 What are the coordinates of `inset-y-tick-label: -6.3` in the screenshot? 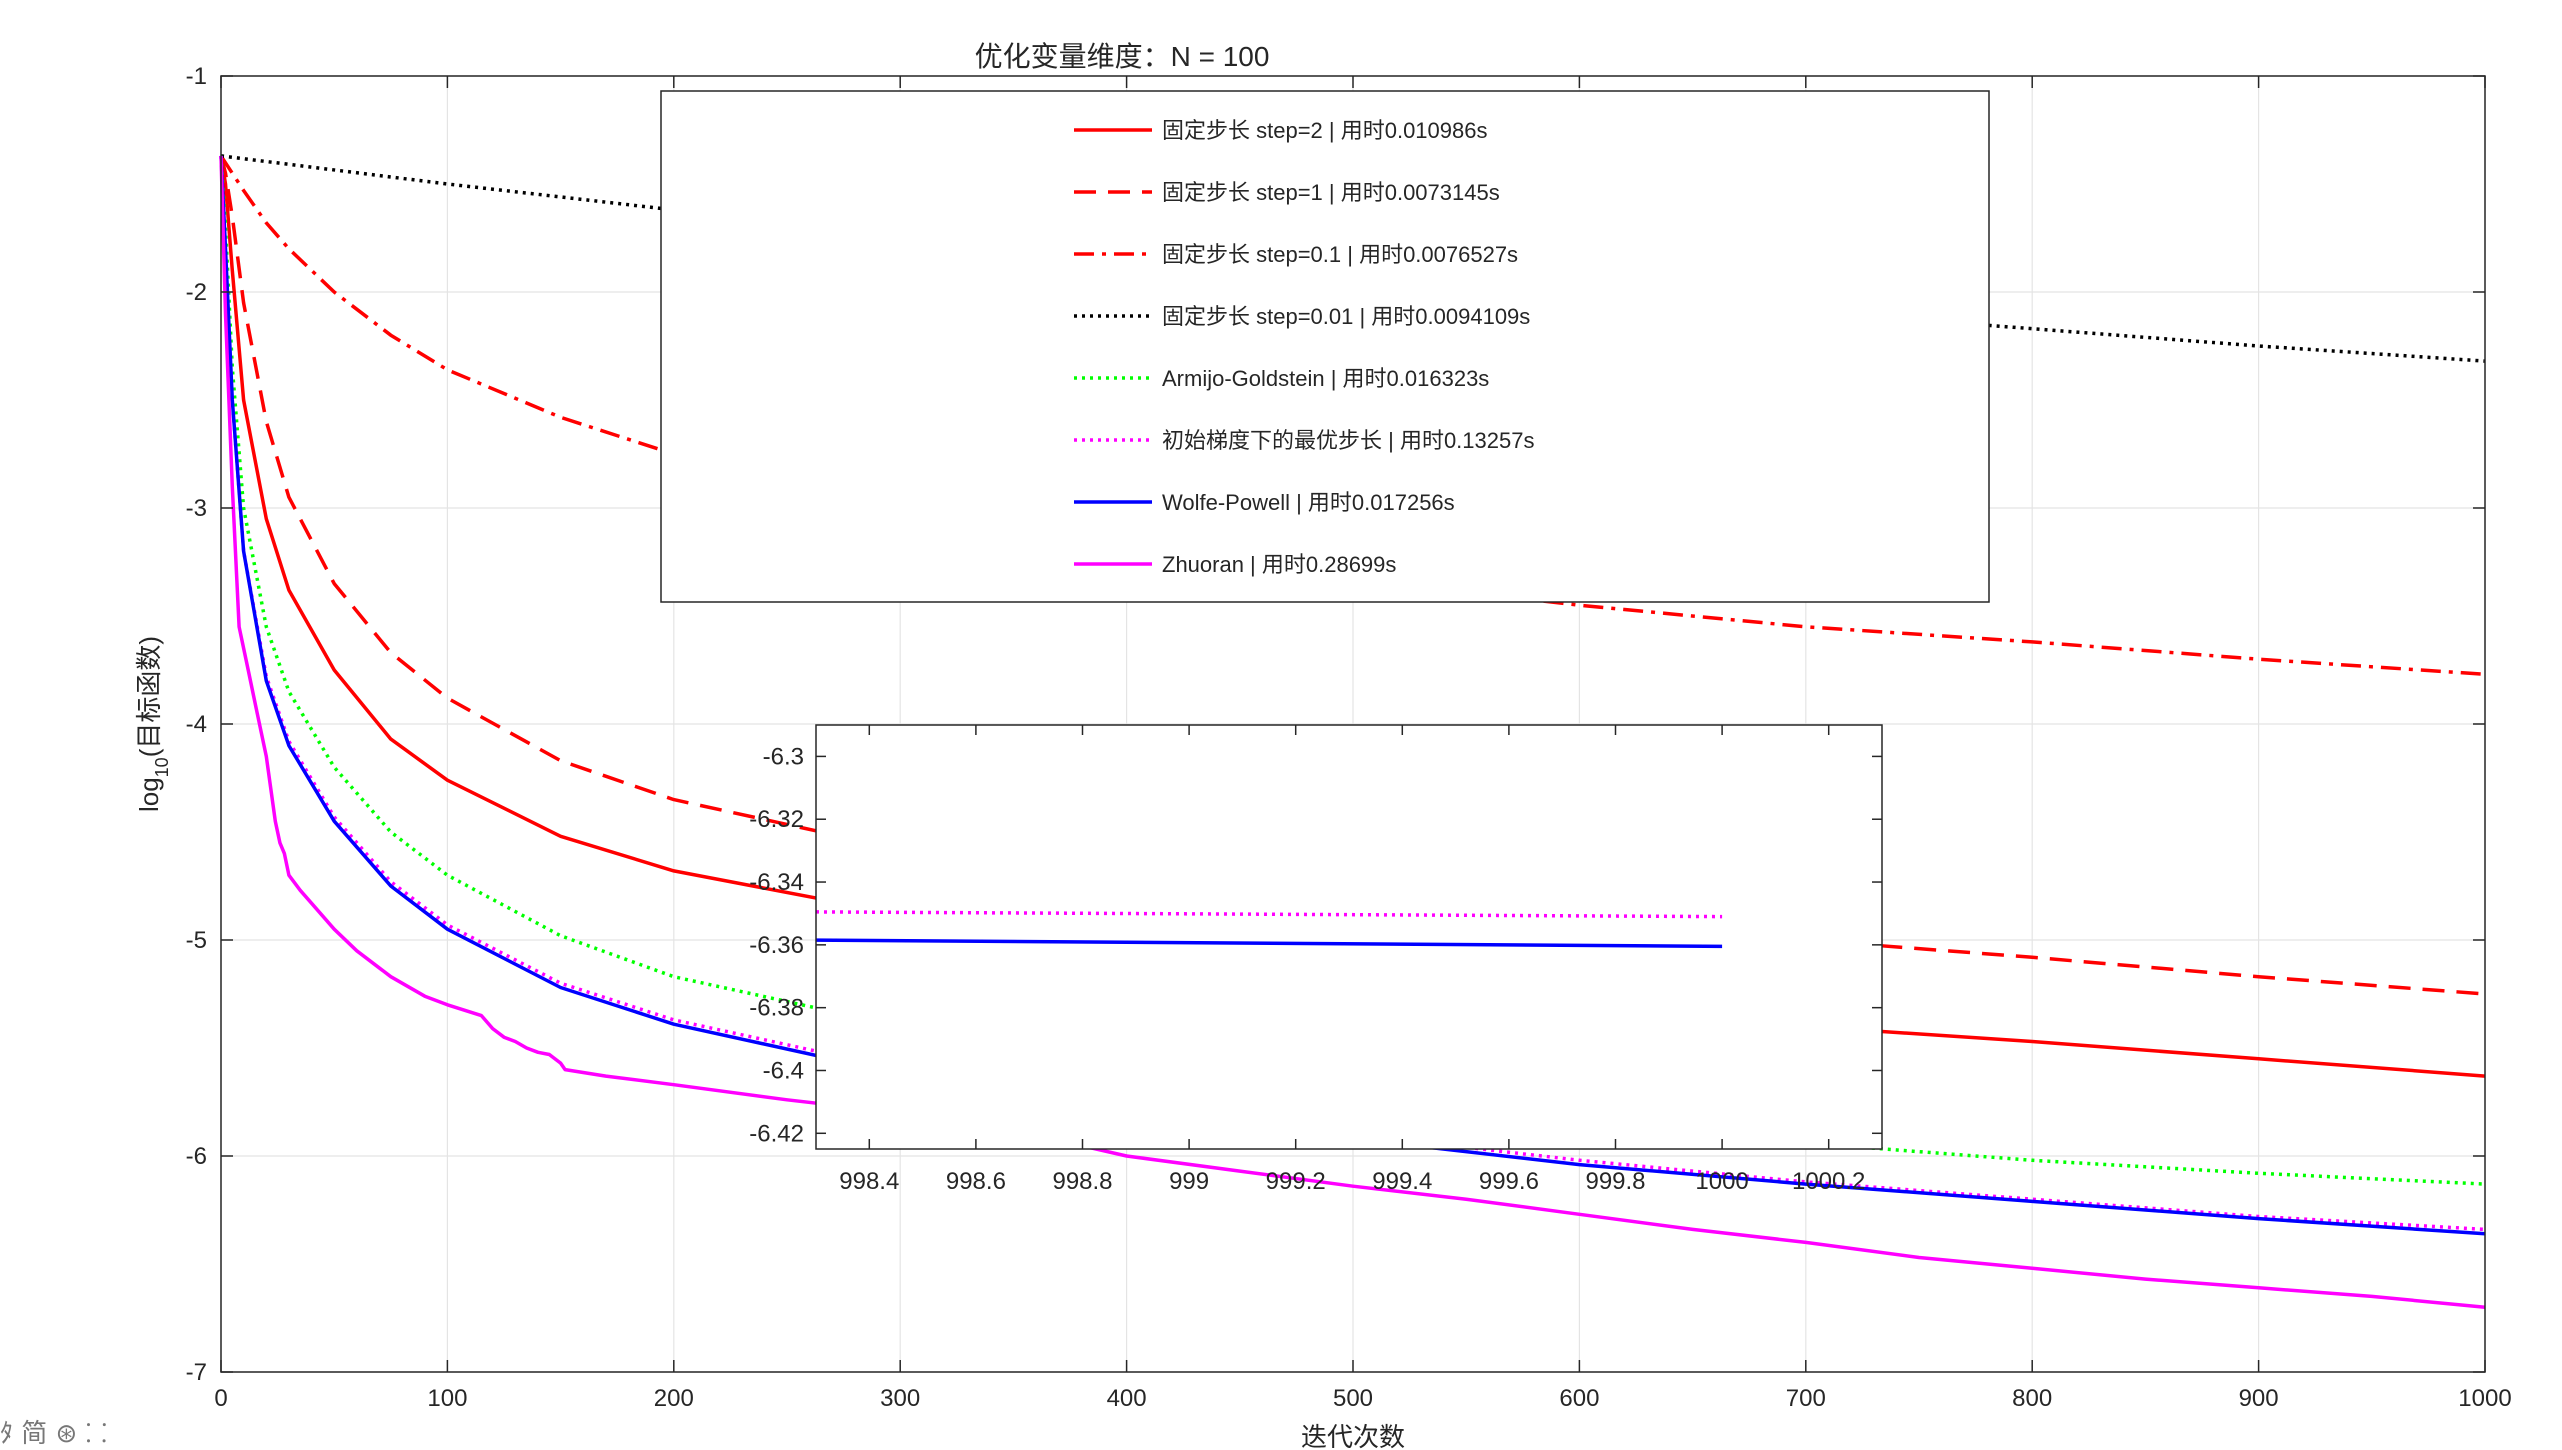 It's located at (783, 756).